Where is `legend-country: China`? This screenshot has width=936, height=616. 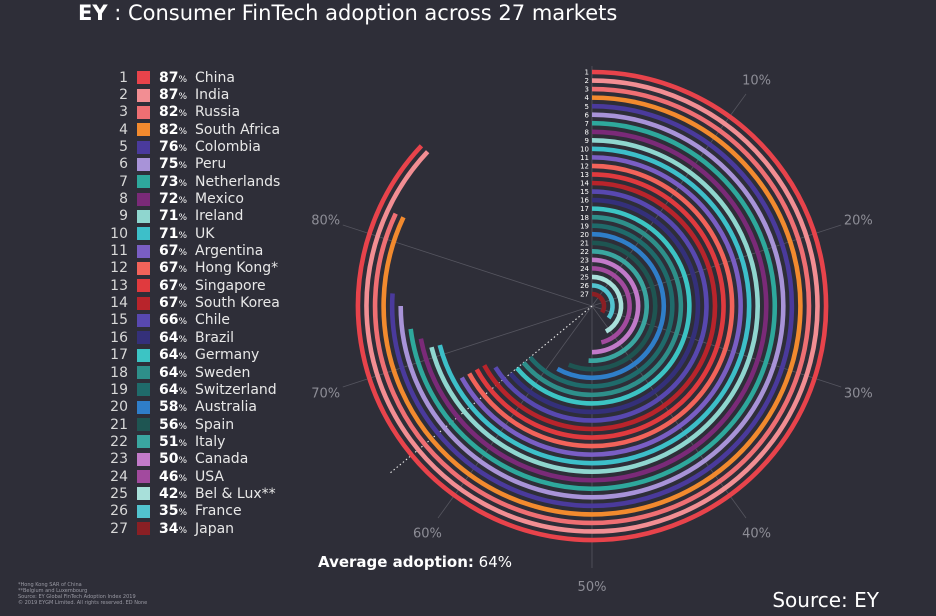 legend-country: China is located at coordinates (215, 77).